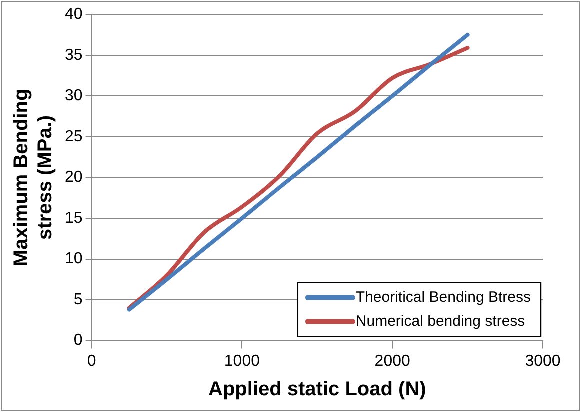  What do you see at coordinates (74, 218) in the screenshot?
I see `y-tick-label: 15` at bounding box center [74, 218].